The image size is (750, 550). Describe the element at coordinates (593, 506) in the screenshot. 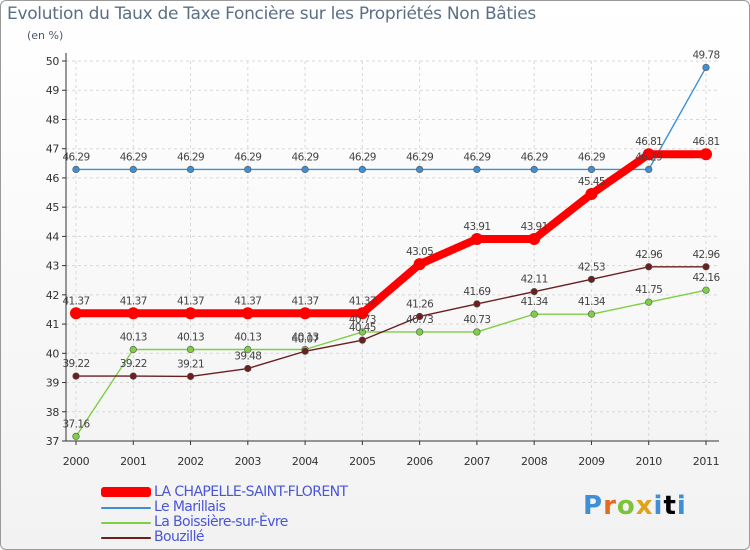

I see `logo-letter: P` at that location.